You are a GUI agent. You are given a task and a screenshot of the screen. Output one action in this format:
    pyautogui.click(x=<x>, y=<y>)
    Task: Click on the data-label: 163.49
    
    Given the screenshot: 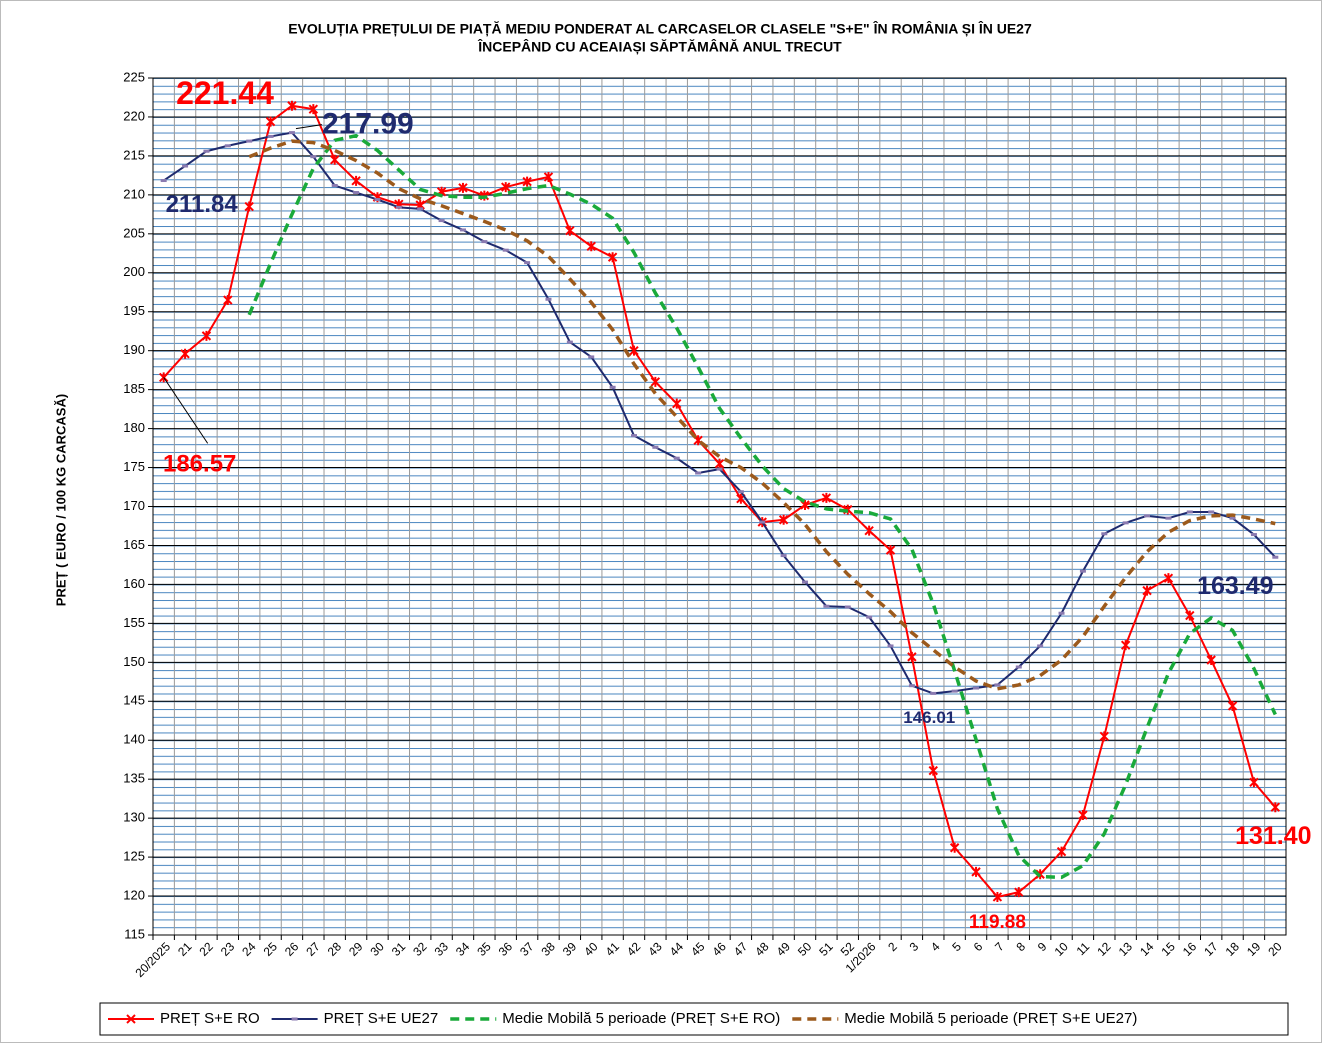 What is the action you would take?
    pyautogui.click(x=1235, y=586)
    